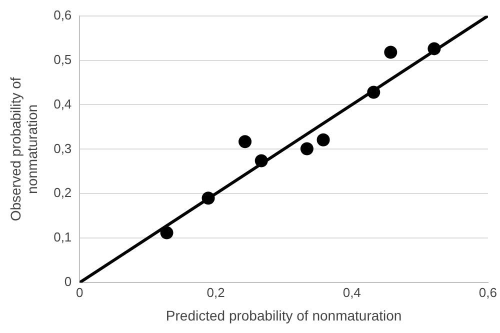 Image resolution: width=500 pixels, height=333 pixels. Describe the element at coordinates (488, 292) in the screenshot. I see `x-tick-label: 0,6` at that location.